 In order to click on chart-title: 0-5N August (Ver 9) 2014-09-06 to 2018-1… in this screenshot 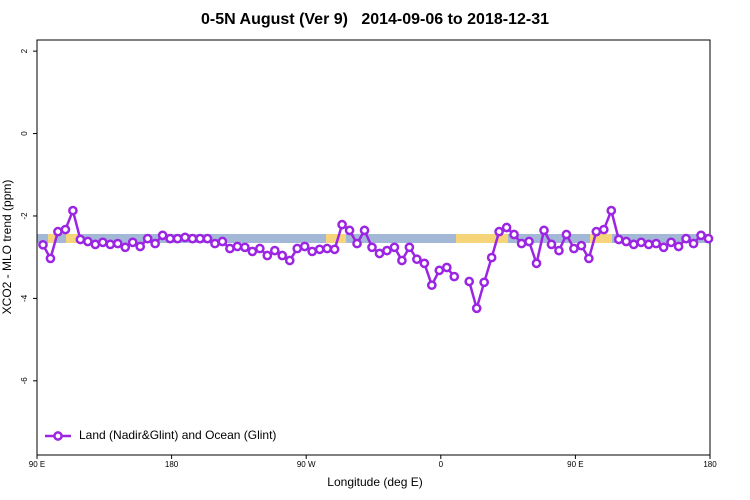, I will do `click(375, 19)`.